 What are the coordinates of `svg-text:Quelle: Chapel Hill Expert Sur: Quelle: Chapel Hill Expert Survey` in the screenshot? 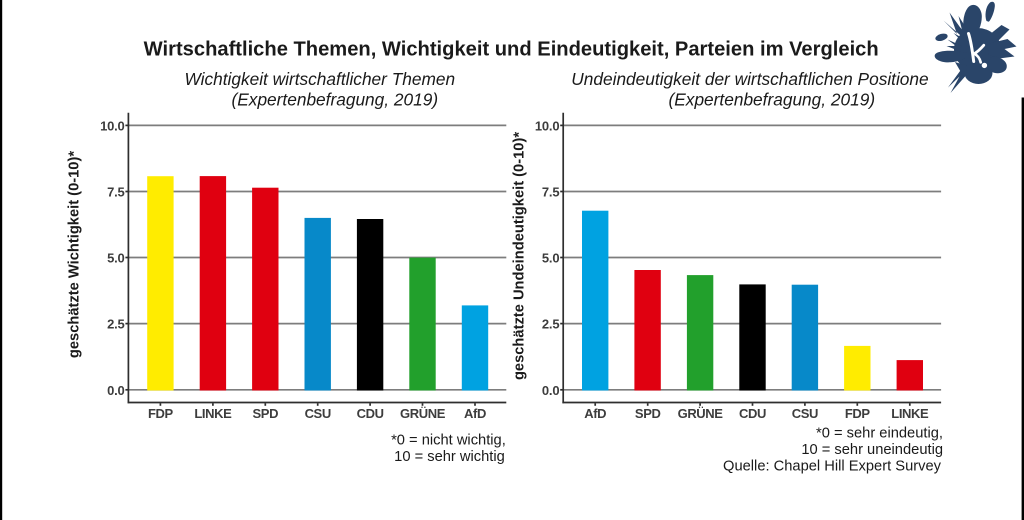 It's located at (832, 467).